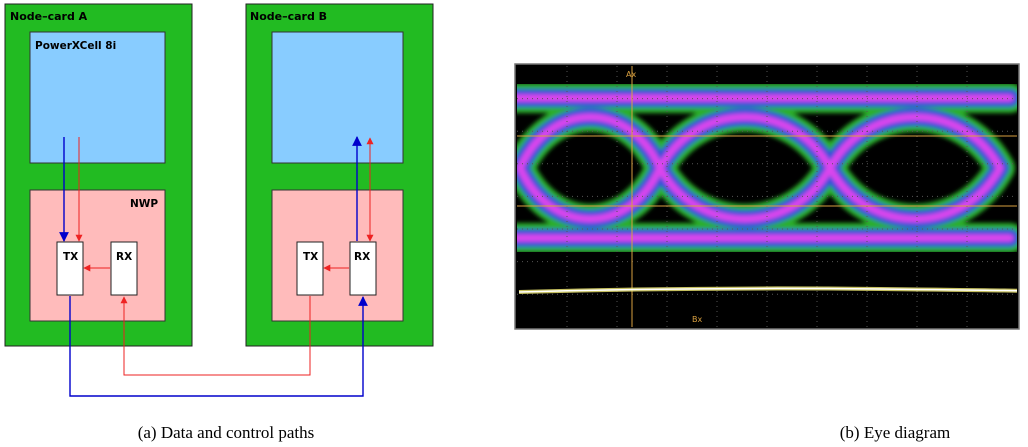 The height and width of the screenshot is (447, 1028). Describe the element at coordinates (339, 175) in the screenshot. I see `node-card-b: Node–card B TX RX` at that location.